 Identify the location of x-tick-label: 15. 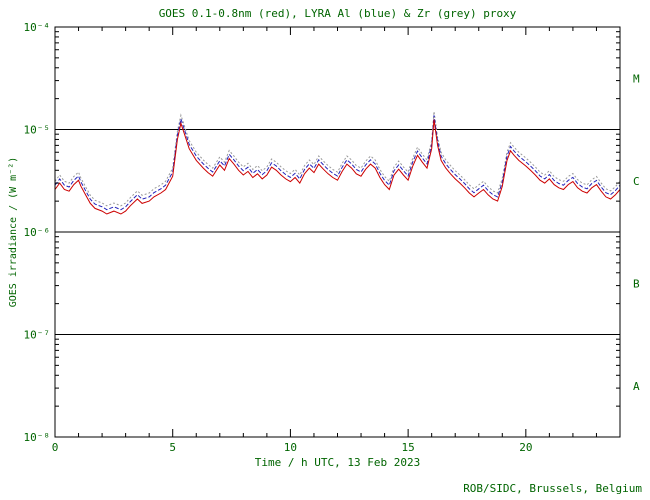
(408, 447).